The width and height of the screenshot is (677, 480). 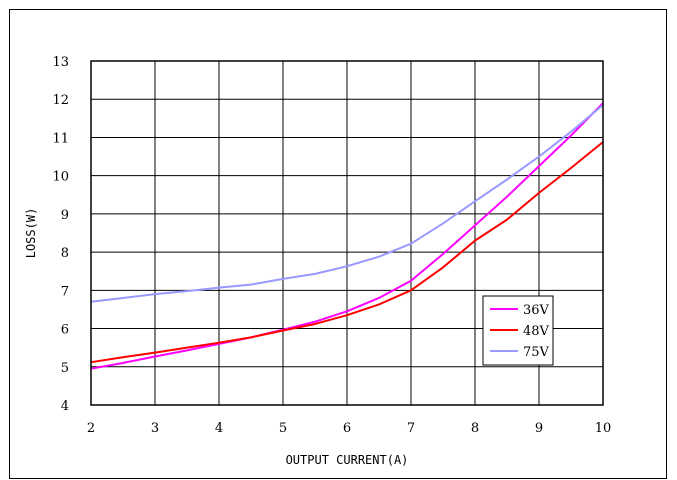 What do you see at coordinates (219, 428) in the screenshot?
I see `x-tick-label: 4` at bounding box center [219, 428].